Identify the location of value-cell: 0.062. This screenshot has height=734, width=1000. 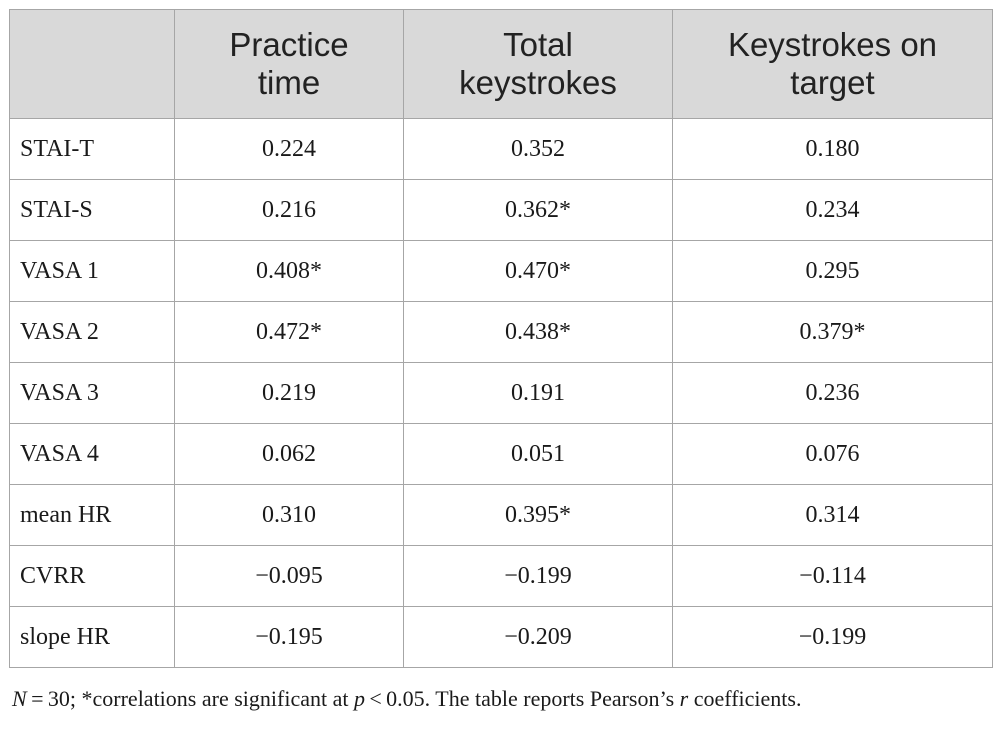
(289, 454).